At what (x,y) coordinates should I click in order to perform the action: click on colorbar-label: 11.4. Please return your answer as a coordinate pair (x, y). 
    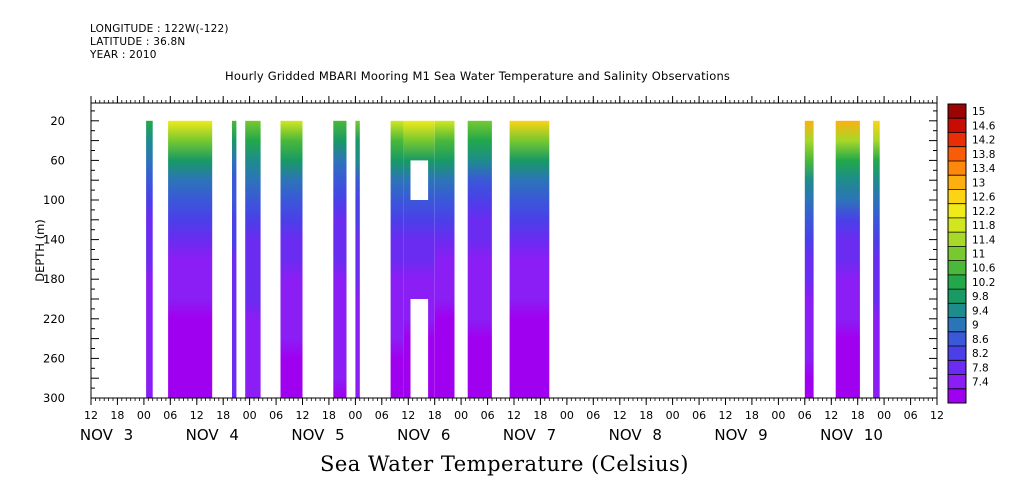
    Looking at the image, I should click on (984, 240).